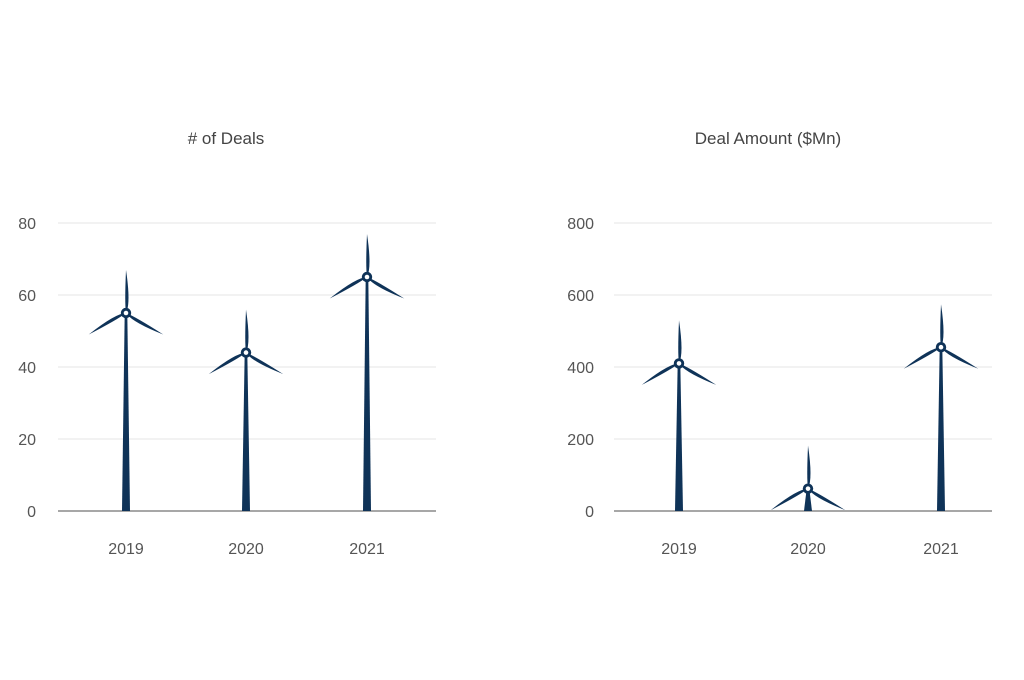 The image size is (1024, 680). Describe the element at coordinates (27, 224) in the screenshot. I see `y-tick-label: 80` at that location.